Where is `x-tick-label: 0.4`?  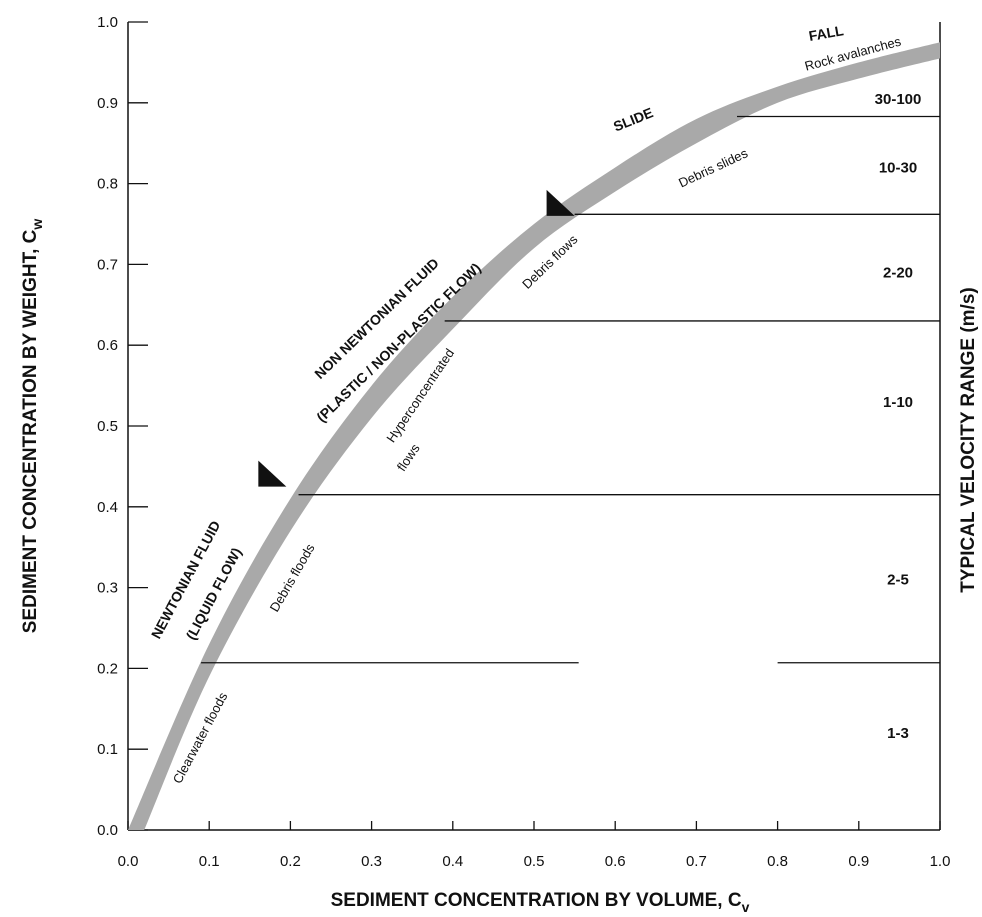 x-tick-label: 0.4 is located at coordinates (452, 861).